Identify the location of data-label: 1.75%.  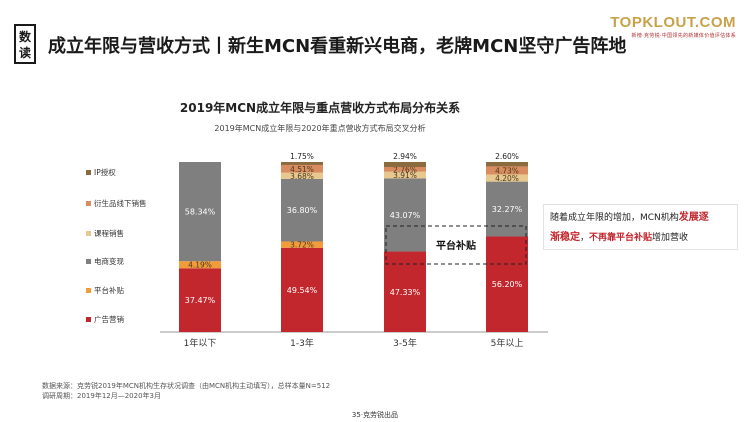
(302, 156).